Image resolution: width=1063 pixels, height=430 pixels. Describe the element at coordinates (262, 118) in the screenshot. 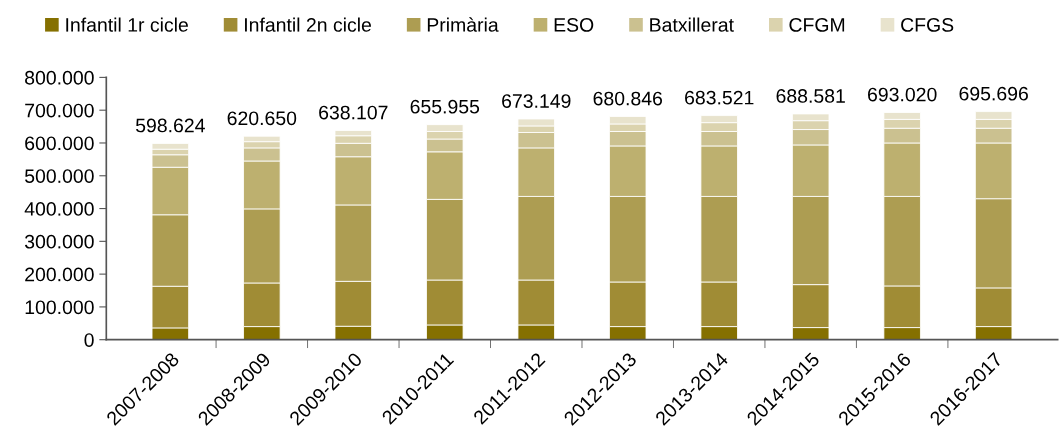

I see `total-label: 620.650` at that location.